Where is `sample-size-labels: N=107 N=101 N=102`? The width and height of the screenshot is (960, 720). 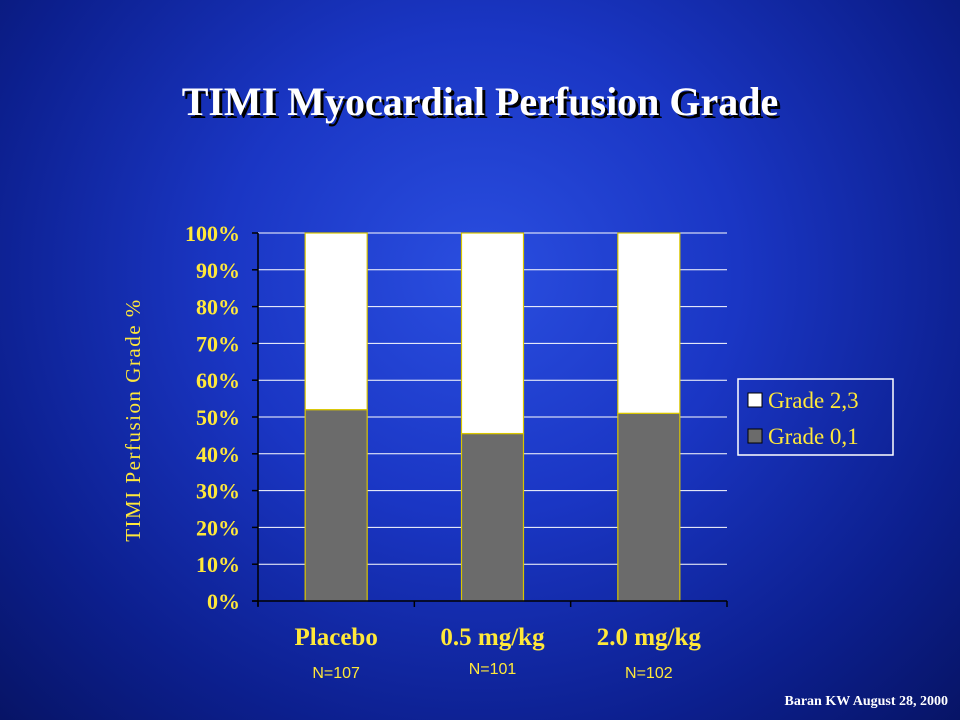 sample-size-labels: N=107 N=101 N=102 is located at coordinates (492, 671).